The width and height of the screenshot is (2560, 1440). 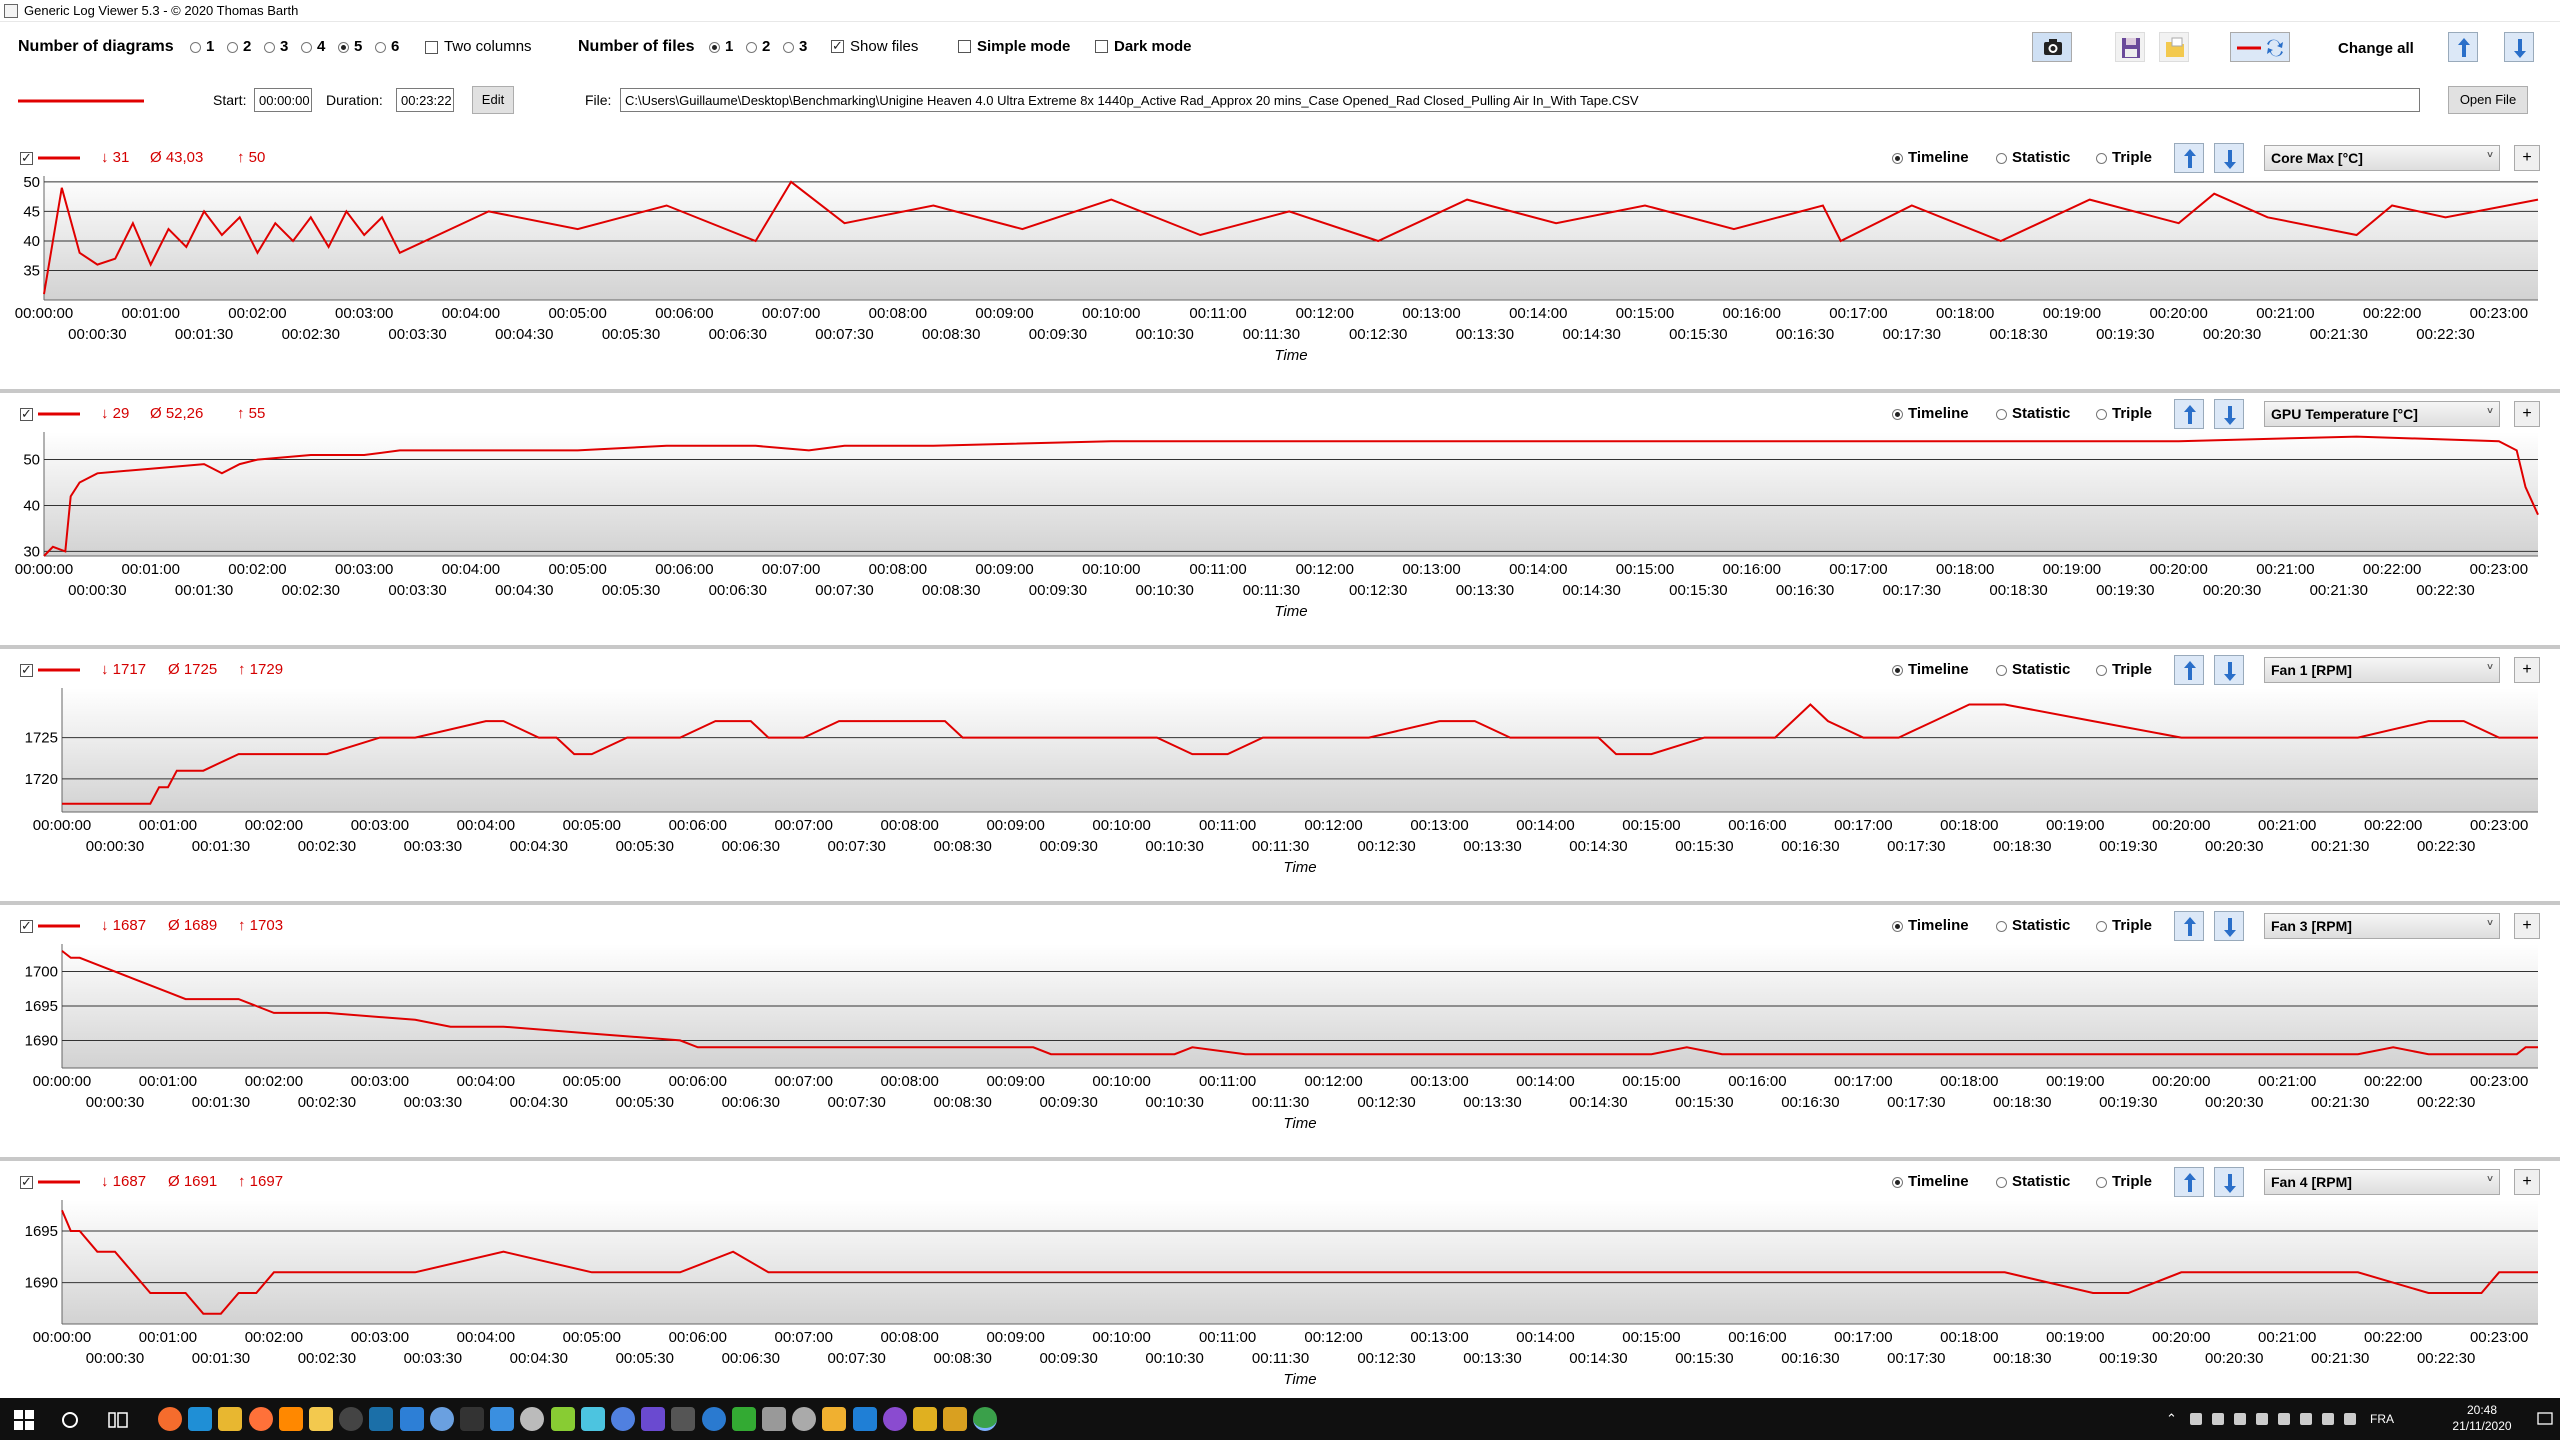 What do you see at coordinates (283, 100) in the screenshot?
I see `start-input: 00:00:00` at bounding box center [283, 100].